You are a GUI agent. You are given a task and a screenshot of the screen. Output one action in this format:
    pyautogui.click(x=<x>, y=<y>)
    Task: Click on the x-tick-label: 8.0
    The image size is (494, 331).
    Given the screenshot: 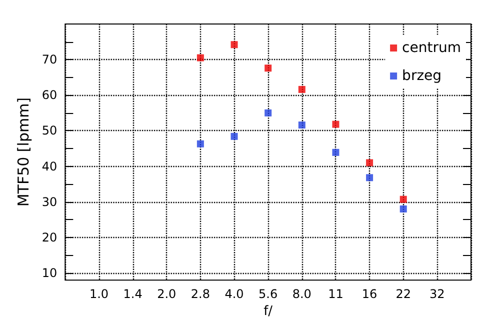 What is the action you would take?
    pyautogui.click(x=302, y=294)
    